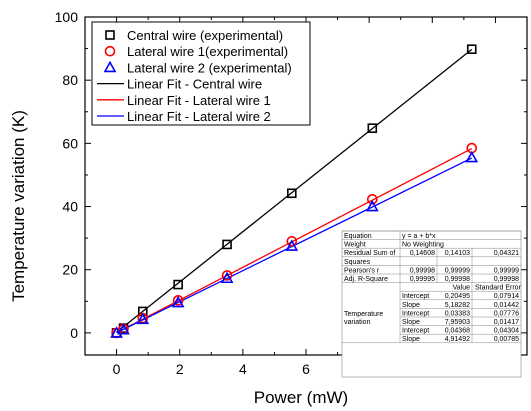  What do you see at coordinates (243, 369) in the screenshot?
I see `x-tick-label: 4` at bounding box center [243, 369].